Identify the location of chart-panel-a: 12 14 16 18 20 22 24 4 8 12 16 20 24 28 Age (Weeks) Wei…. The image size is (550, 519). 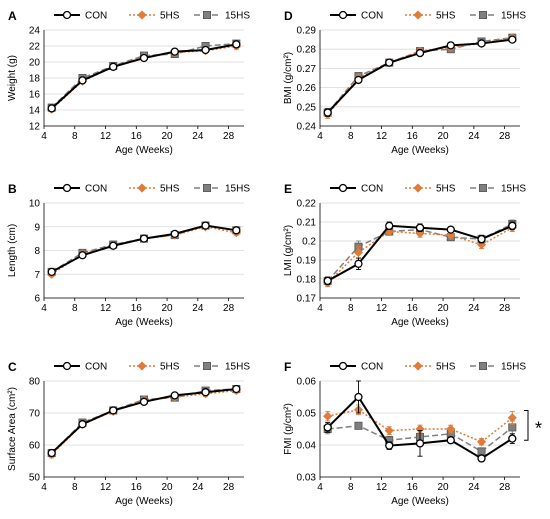
(128, 82).